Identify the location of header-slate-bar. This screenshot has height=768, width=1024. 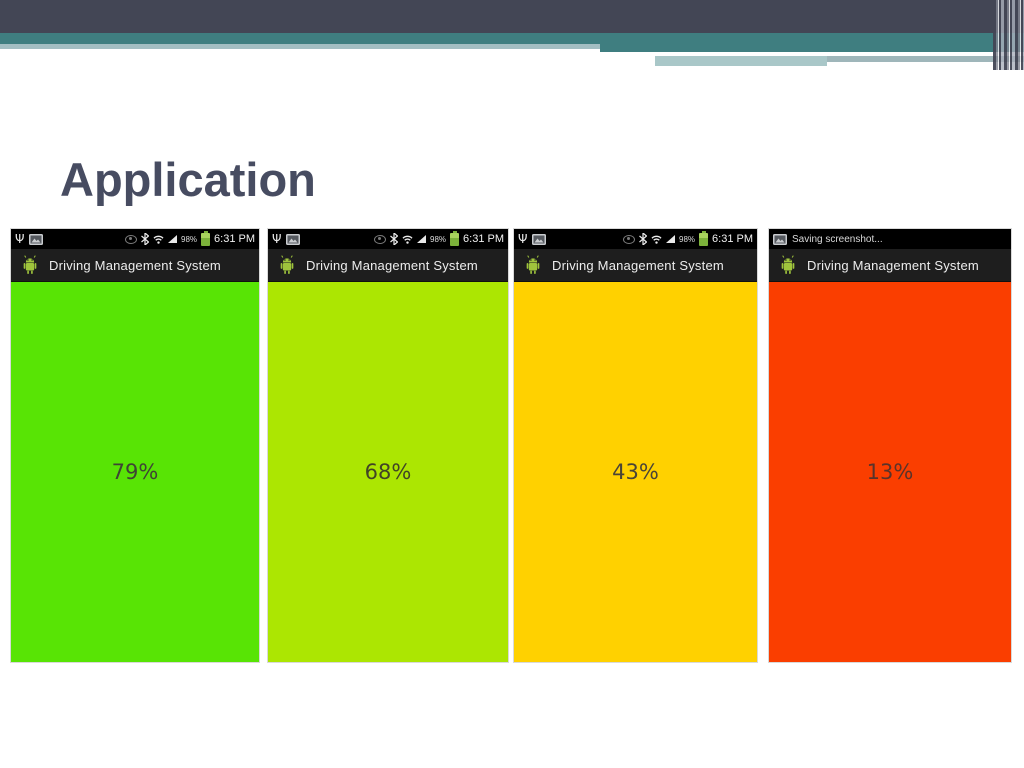
(512, 16).